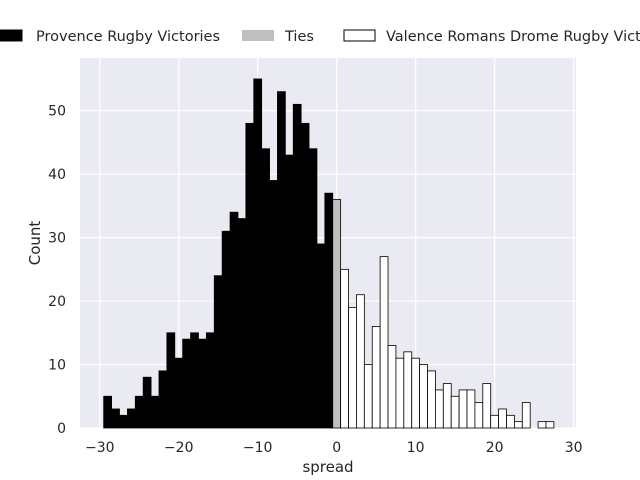 This screenshot has height=480, width=640. I want to click on y-tick-label: 40, so click(57, 175).